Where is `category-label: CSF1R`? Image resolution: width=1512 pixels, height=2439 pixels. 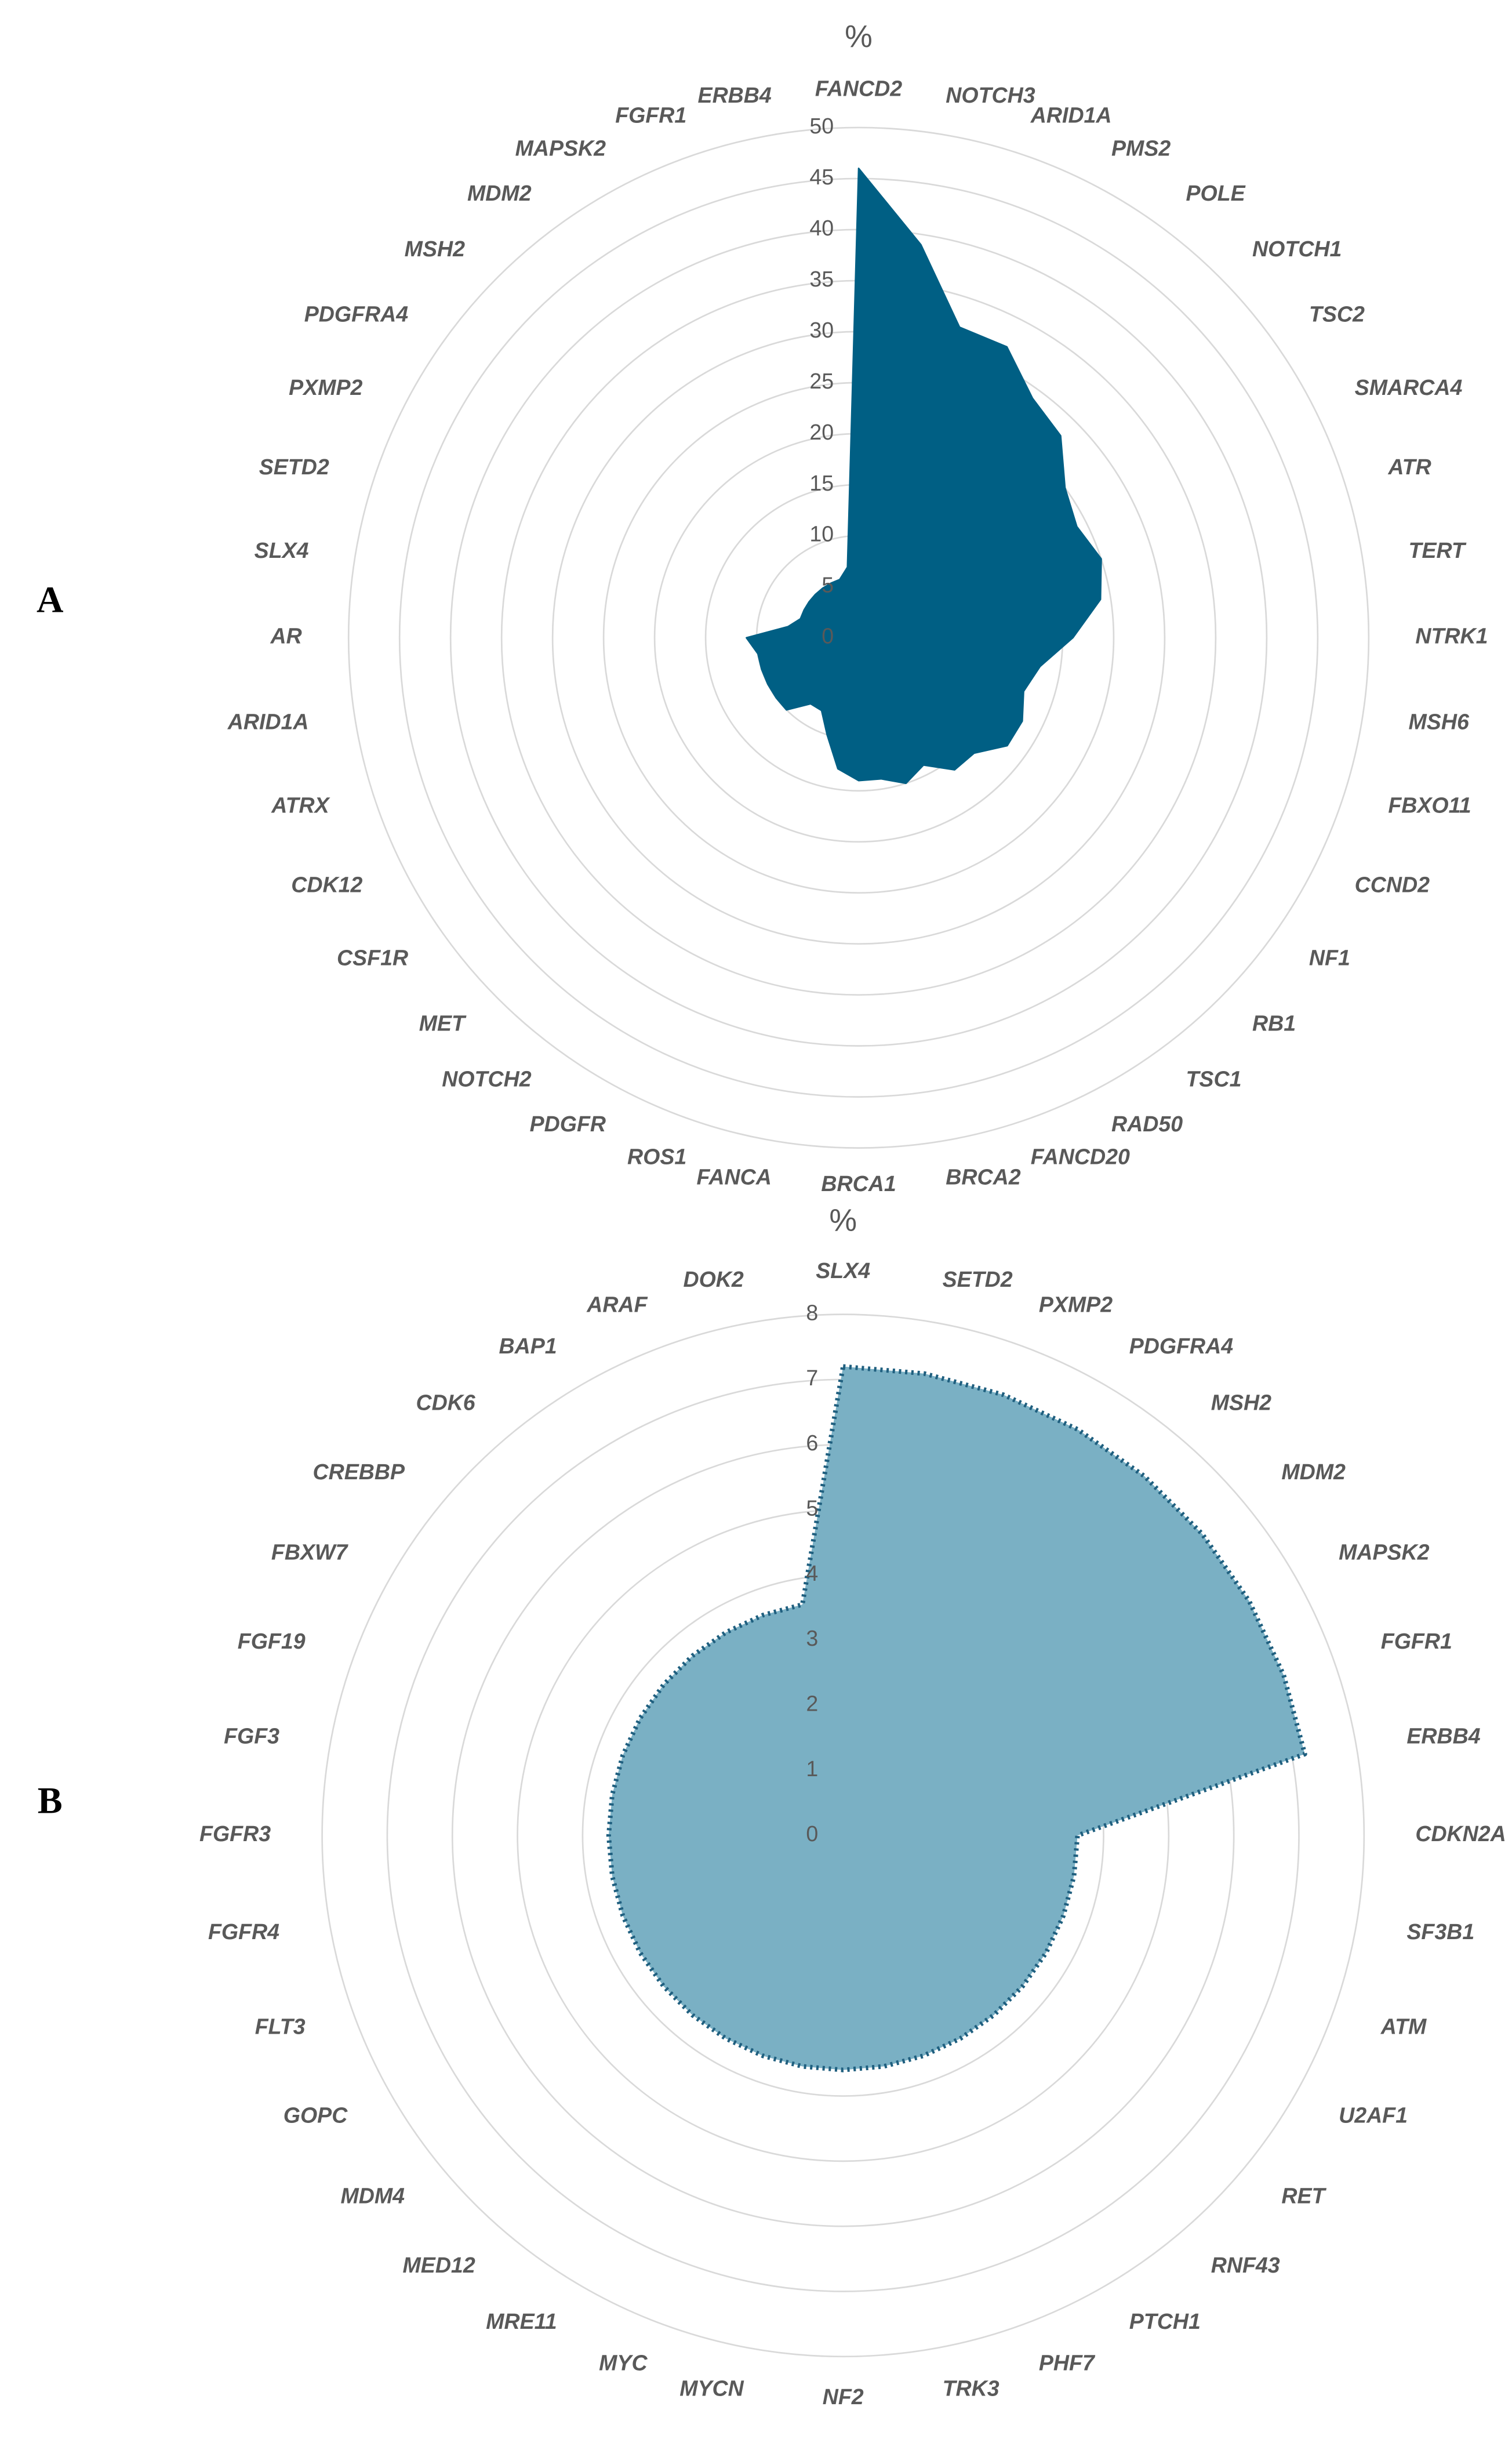
category-label: CSF1R is located at coordinates (372, 958).